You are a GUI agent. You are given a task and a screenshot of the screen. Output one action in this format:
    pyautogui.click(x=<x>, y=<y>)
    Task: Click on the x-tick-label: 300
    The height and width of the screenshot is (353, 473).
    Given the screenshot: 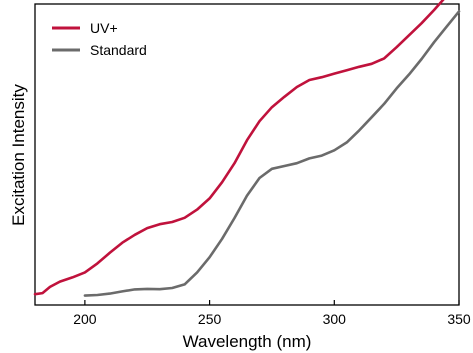 What is the action you would take?
    pyautogui.click(x=335, y=319)
    